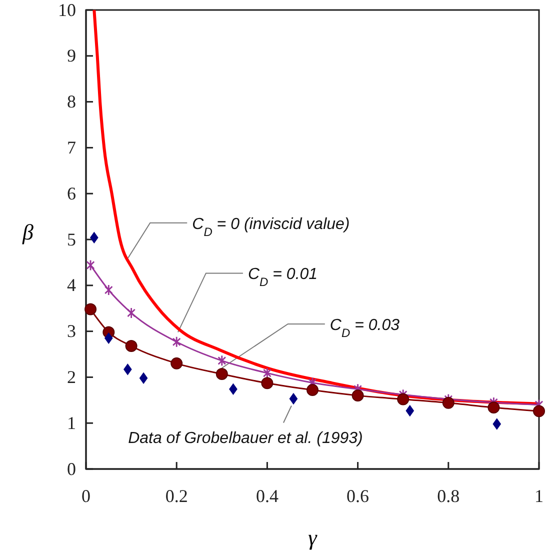  Describe the element at coordinates (71, 102) in the screenshot. I see `y-tick-label: 8` at that location.